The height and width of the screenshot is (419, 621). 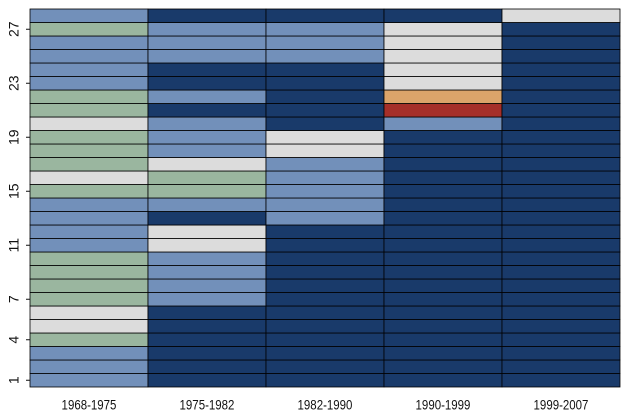 I want to click on x-tick-label: 1999-2007, so click(x=561, y=405).